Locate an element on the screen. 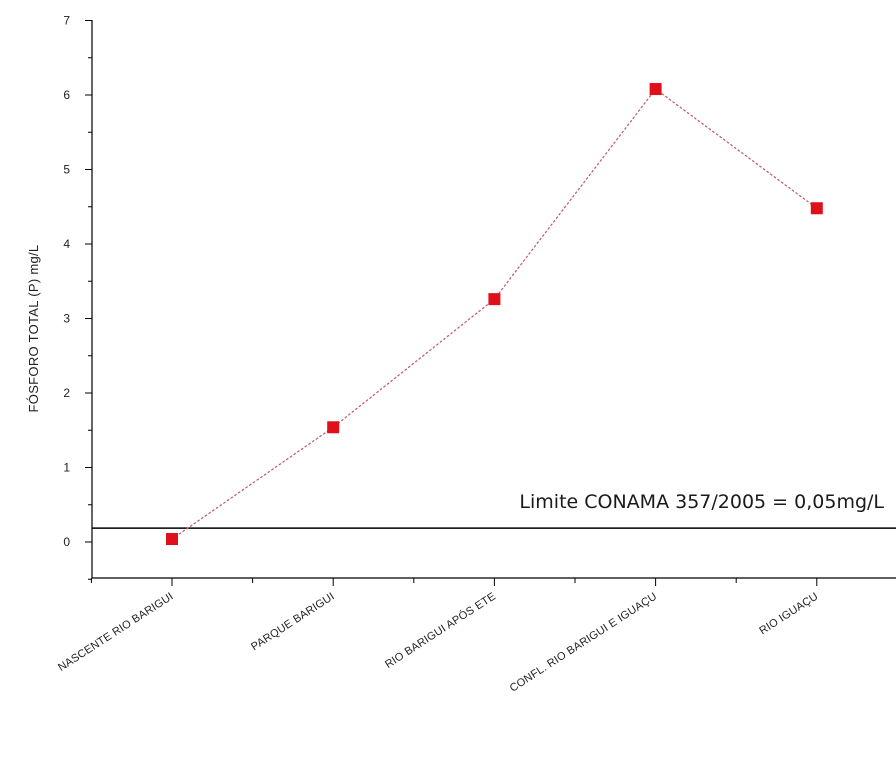 The width and height of the screenshot is (896, 775). x-ticks is located at coordinates (454, 582).